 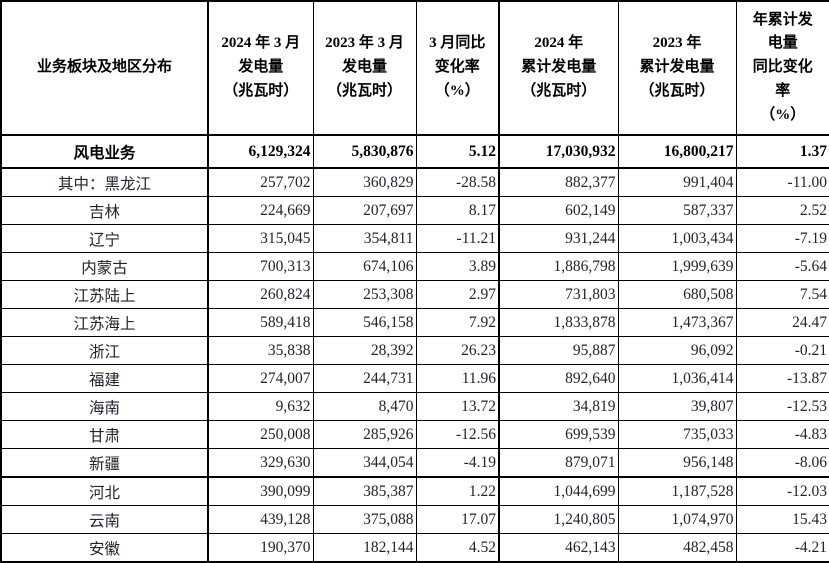 I want to click on table-row: 新疆 329,630 344,054 -4.19 879,071 956,148 -8.06, so click(x=414, y=463).